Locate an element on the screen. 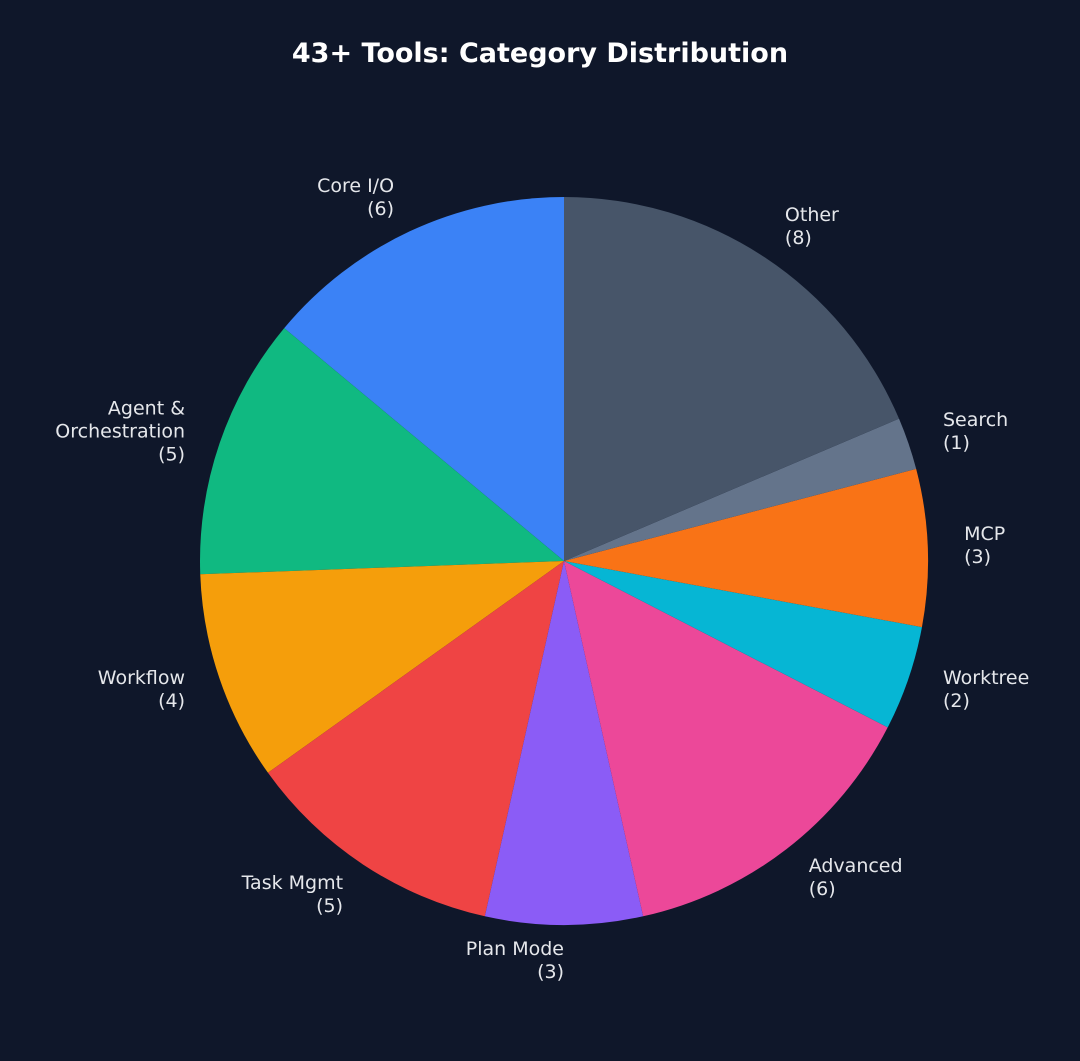 This screenshot has width=1080, height=1061. slice-label: Plan Mode (3) is located at coordinates (515, 961).